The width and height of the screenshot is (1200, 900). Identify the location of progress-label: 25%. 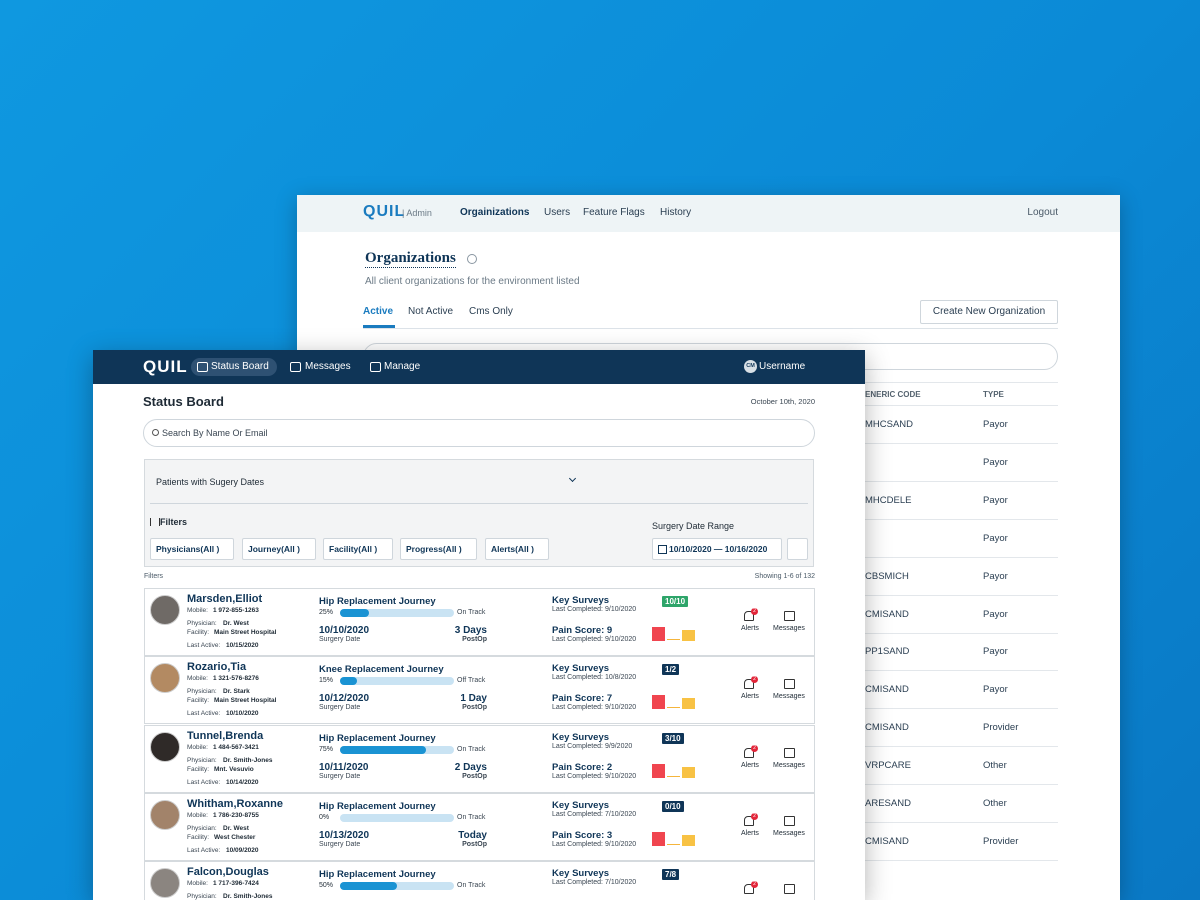
(326, 612).